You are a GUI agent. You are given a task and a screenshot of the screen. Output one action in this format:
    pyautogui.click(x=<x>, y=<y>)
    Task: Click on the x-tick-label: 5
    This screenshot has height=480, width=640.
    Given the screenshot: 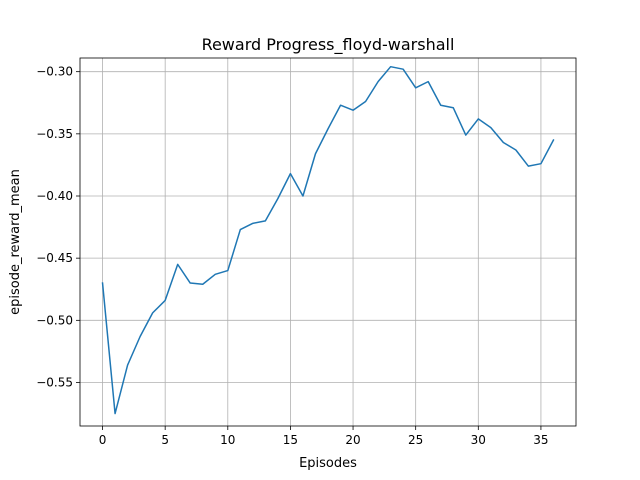 What is the action you would take?
    pyautogui.click(x=165, y=440)
    